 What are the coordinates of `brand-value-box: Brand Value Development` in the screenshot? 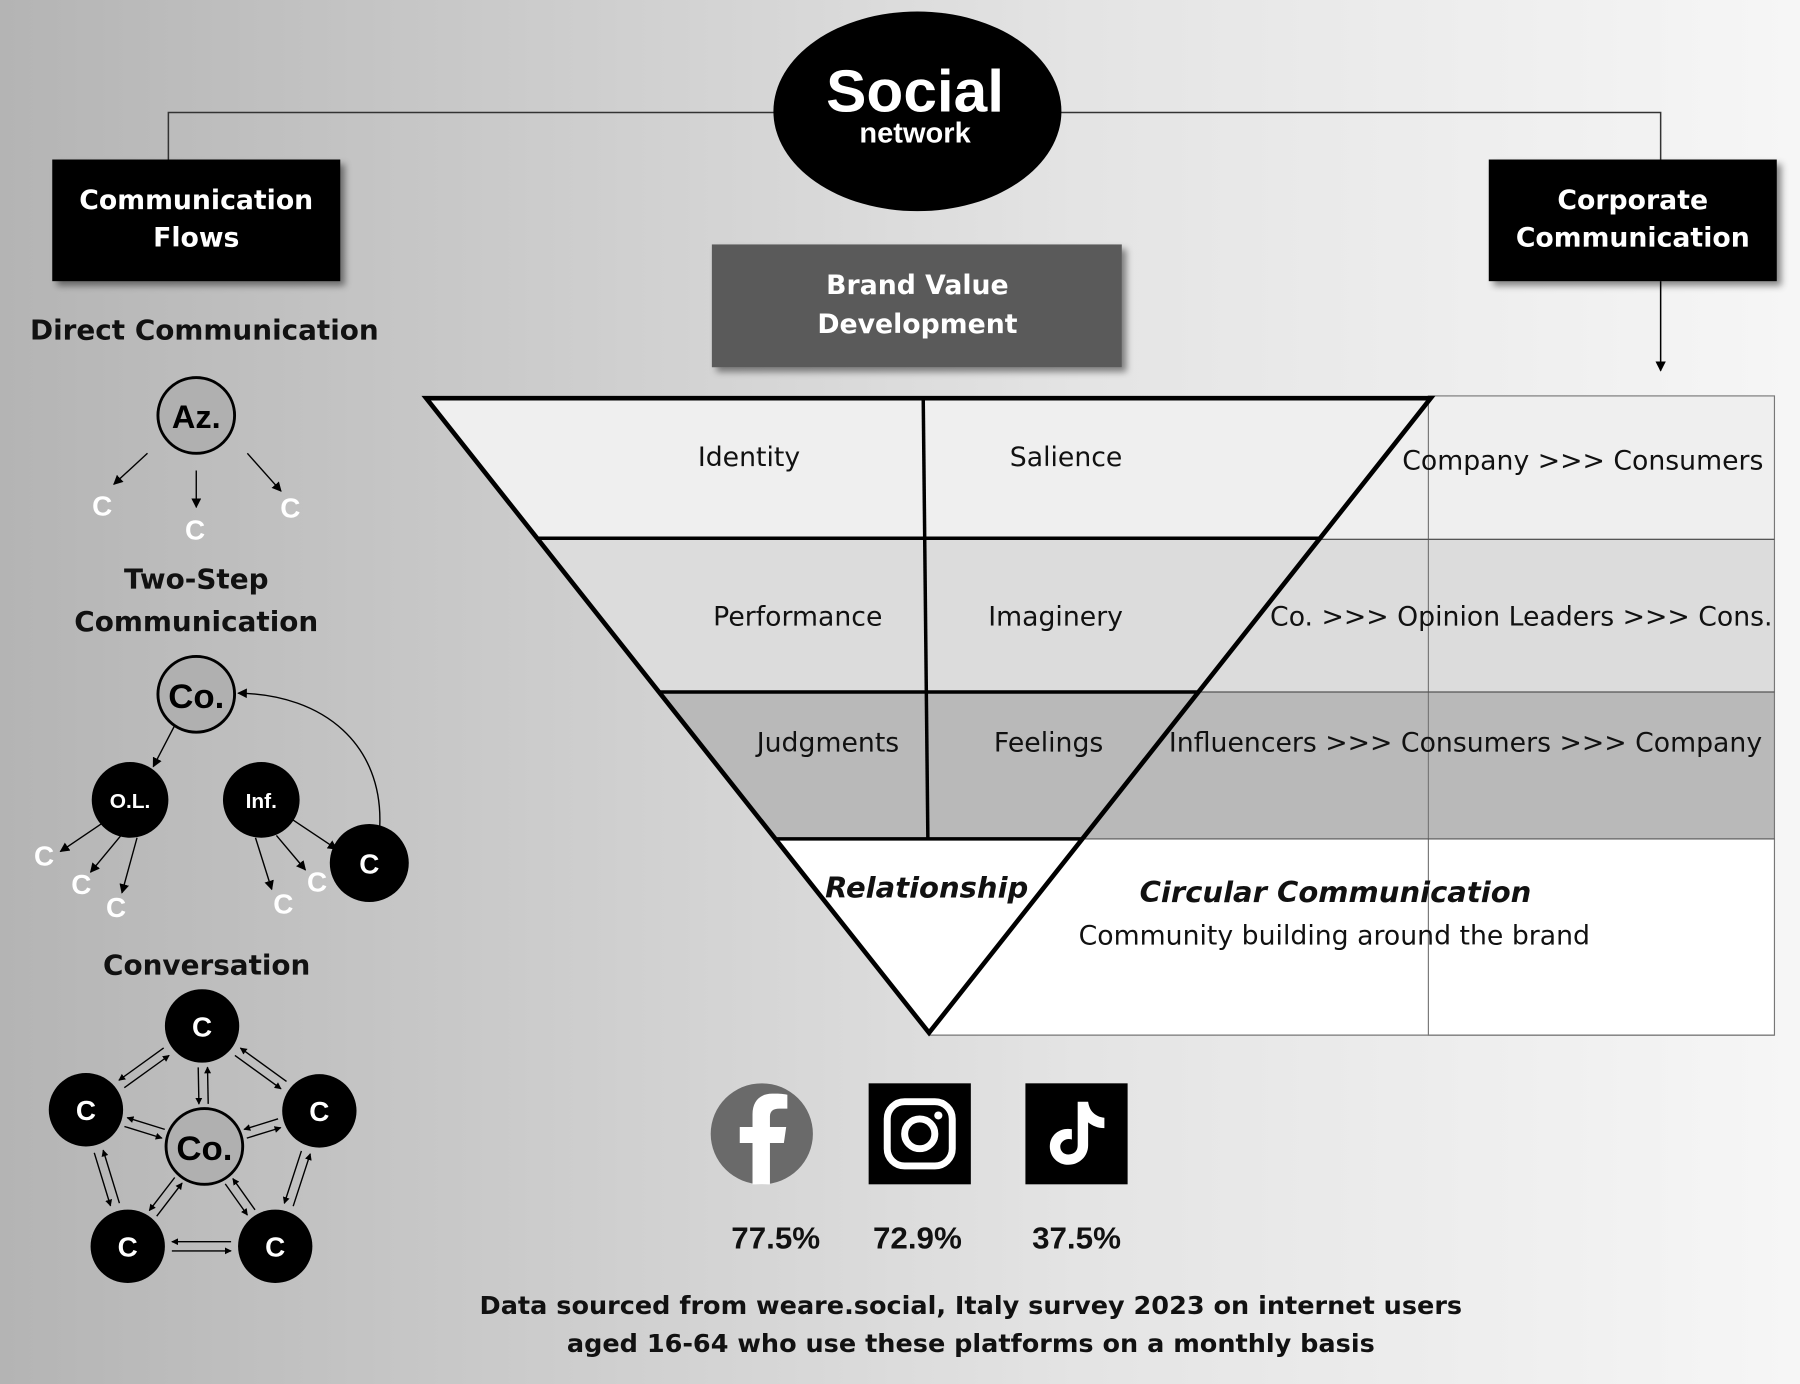 It's located at (916, 306).